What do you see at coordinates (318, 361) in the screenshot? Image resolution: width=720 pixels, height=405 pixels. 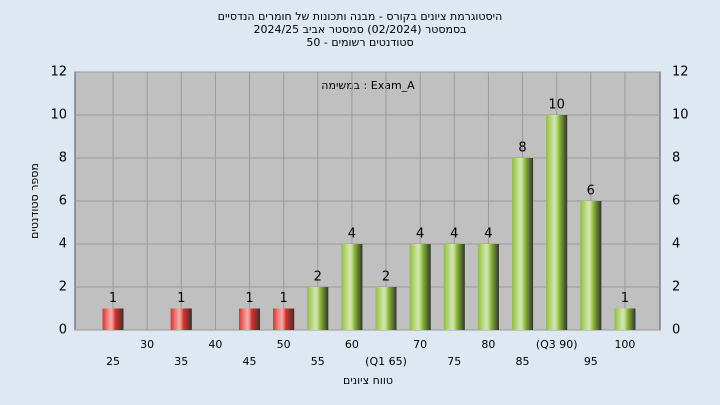 I see `x-tick-label: 55` at bounding box center [318, 361].